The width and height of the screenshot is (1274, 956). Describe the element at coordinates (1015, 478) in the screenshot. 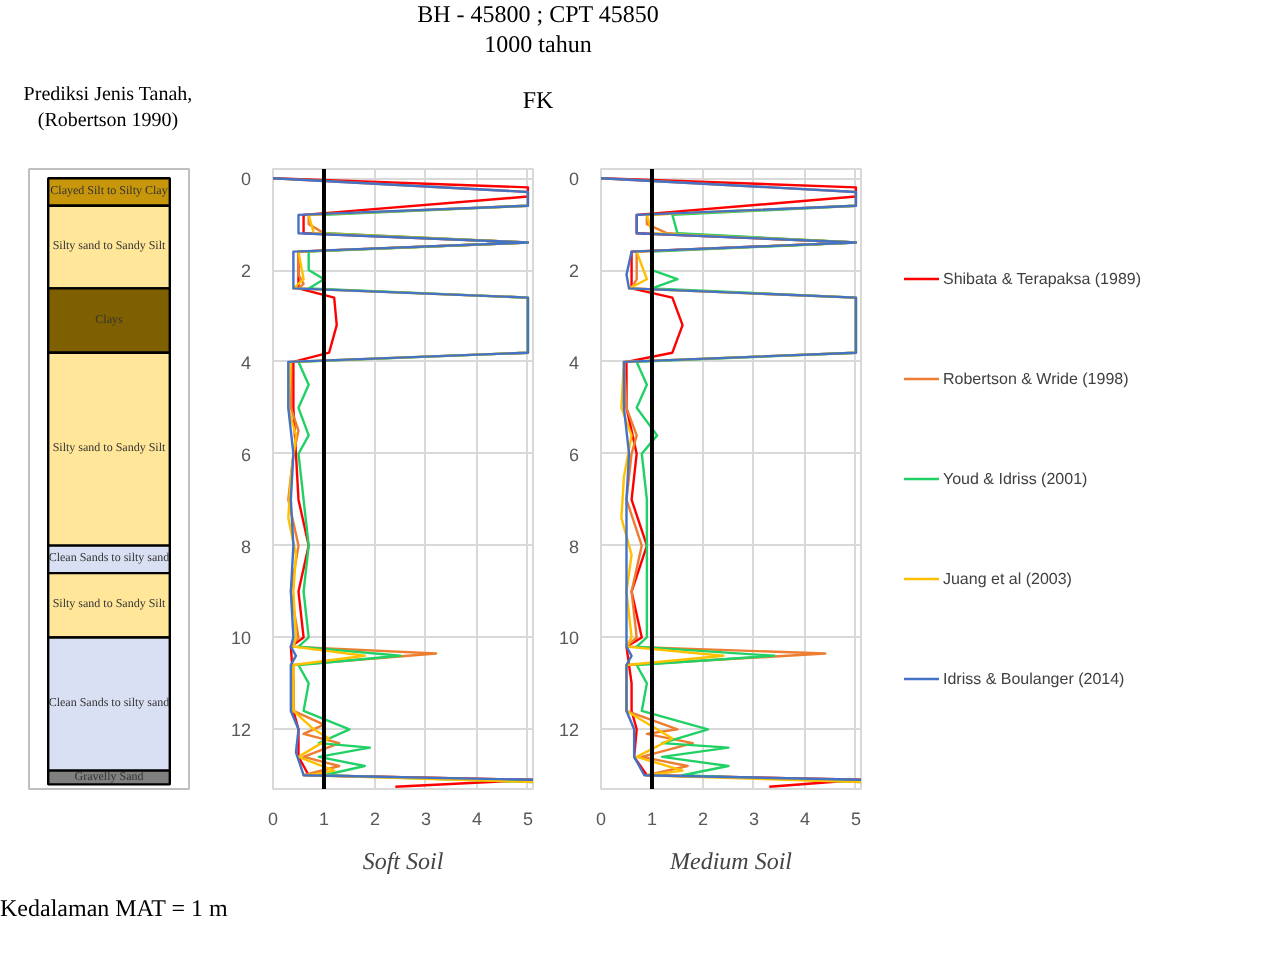

I see `legend-label: Youd & Idriss (2001)` at that location.